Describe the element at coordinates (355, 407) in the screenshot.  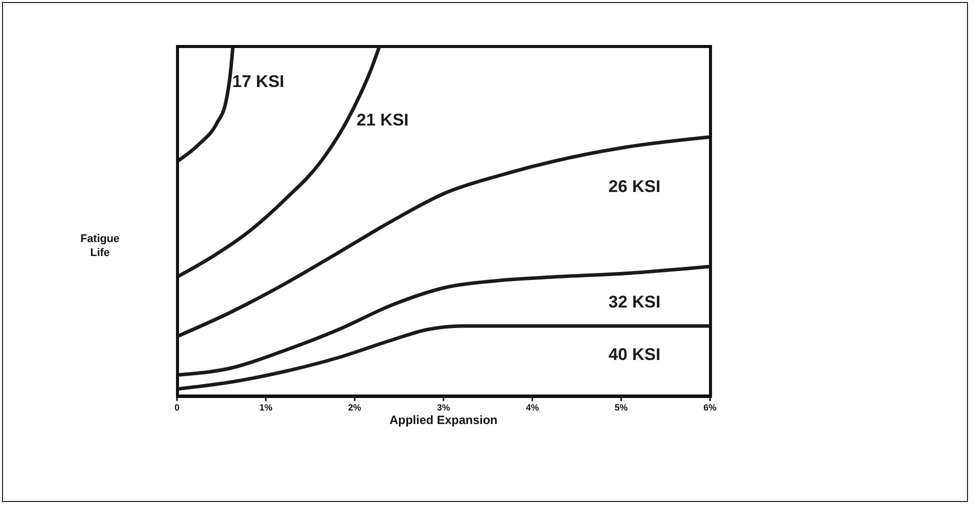
I see `x-tick-label: 2%` at that location.